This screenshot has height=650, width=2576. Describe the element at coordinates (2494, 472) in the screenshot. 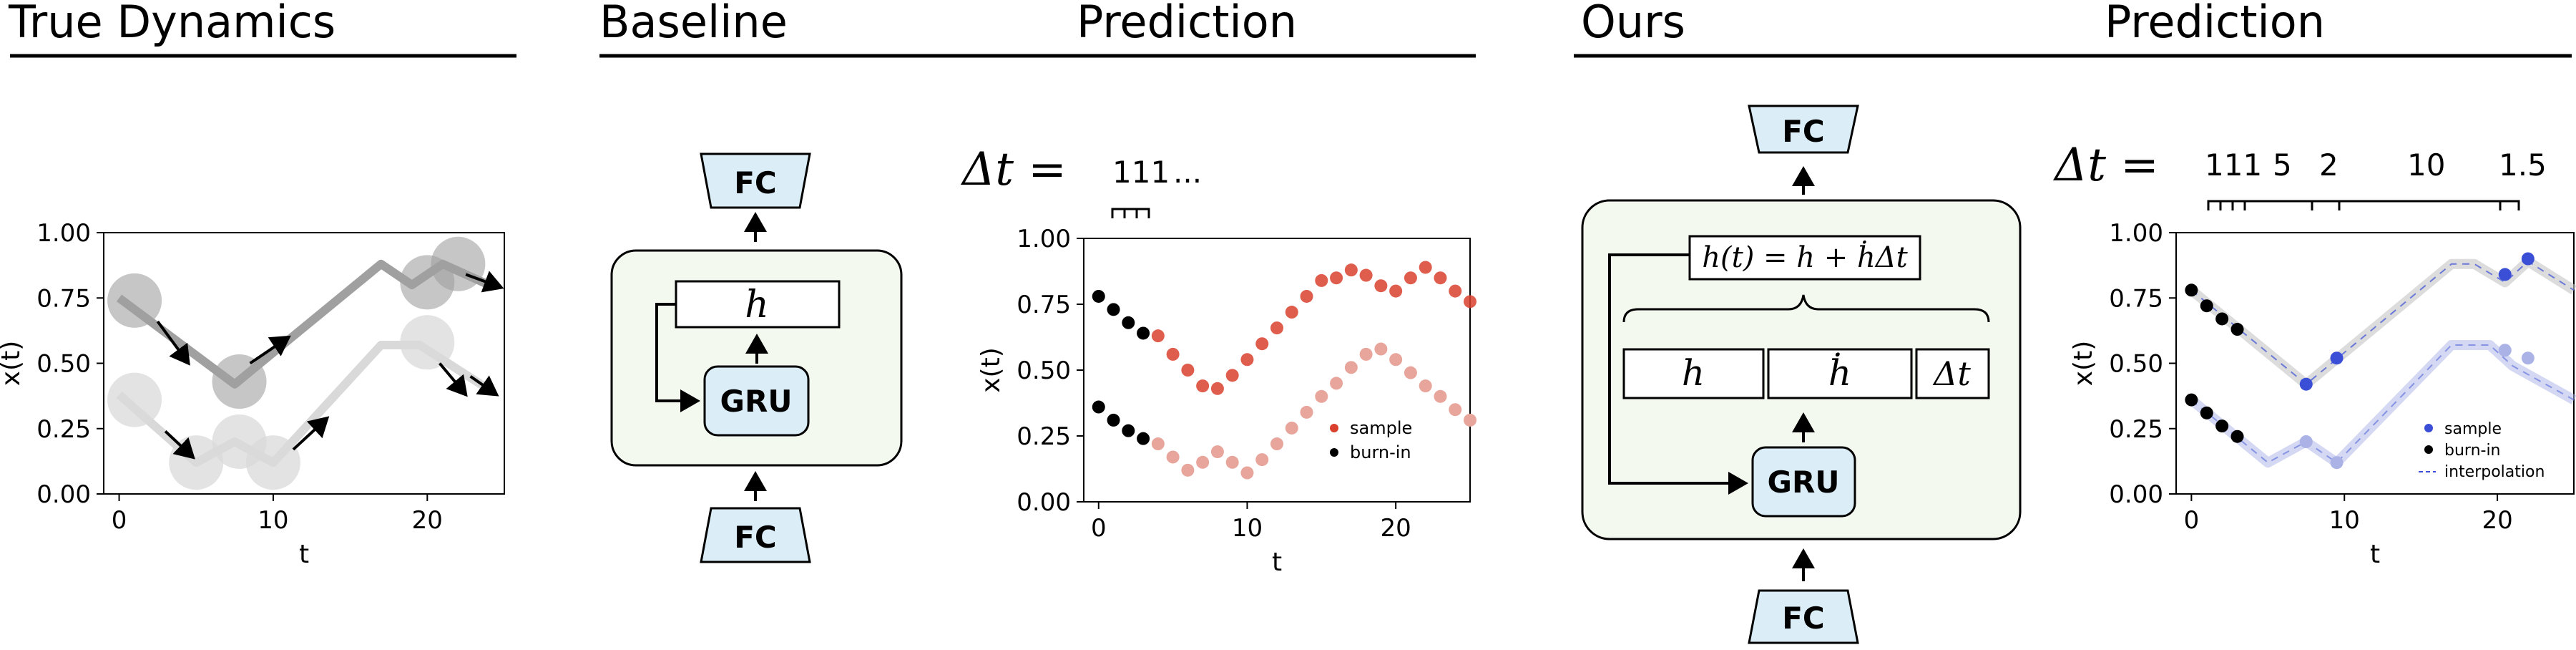

I see `legend-label-interpolation: interpolation` at that location.